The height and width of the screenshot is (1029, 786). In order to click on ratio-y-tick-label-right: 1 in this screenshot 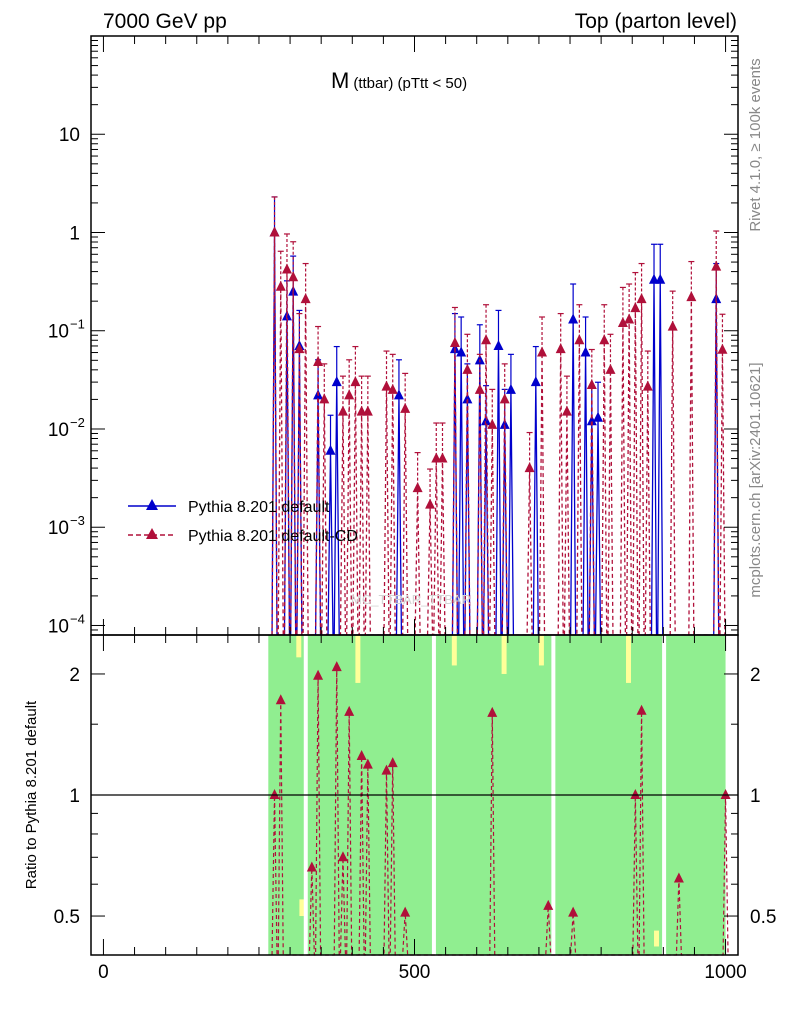, I will do `click(755, 796)`.